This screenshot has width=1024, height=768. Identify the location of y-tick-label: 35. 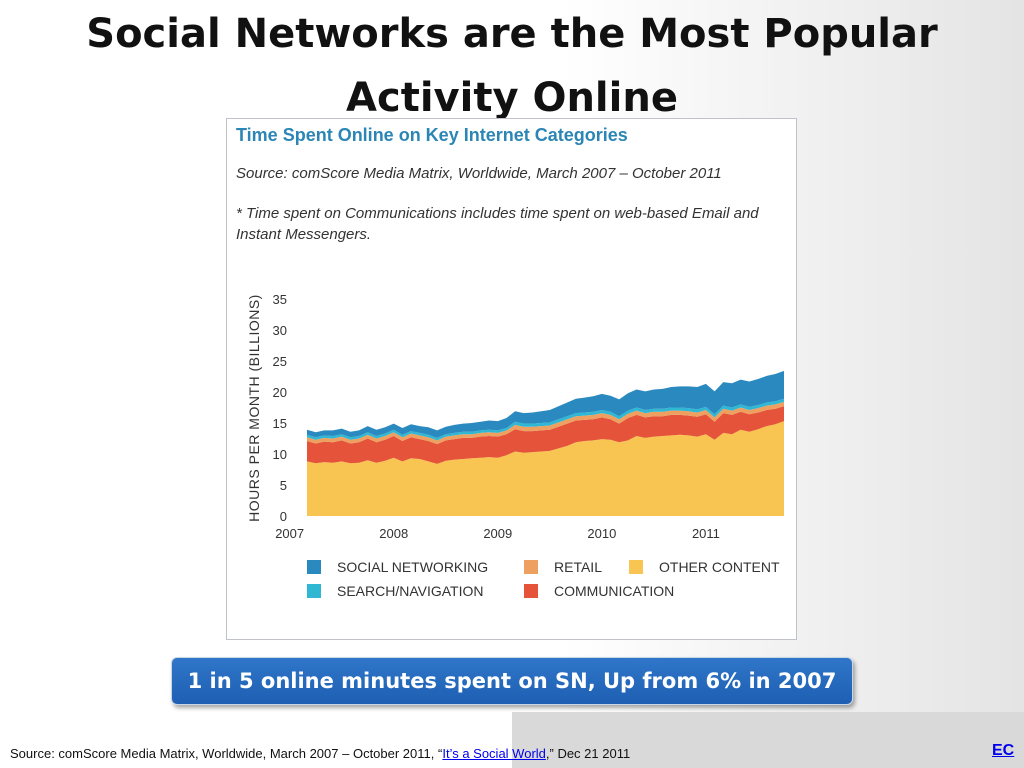
(280, 299).